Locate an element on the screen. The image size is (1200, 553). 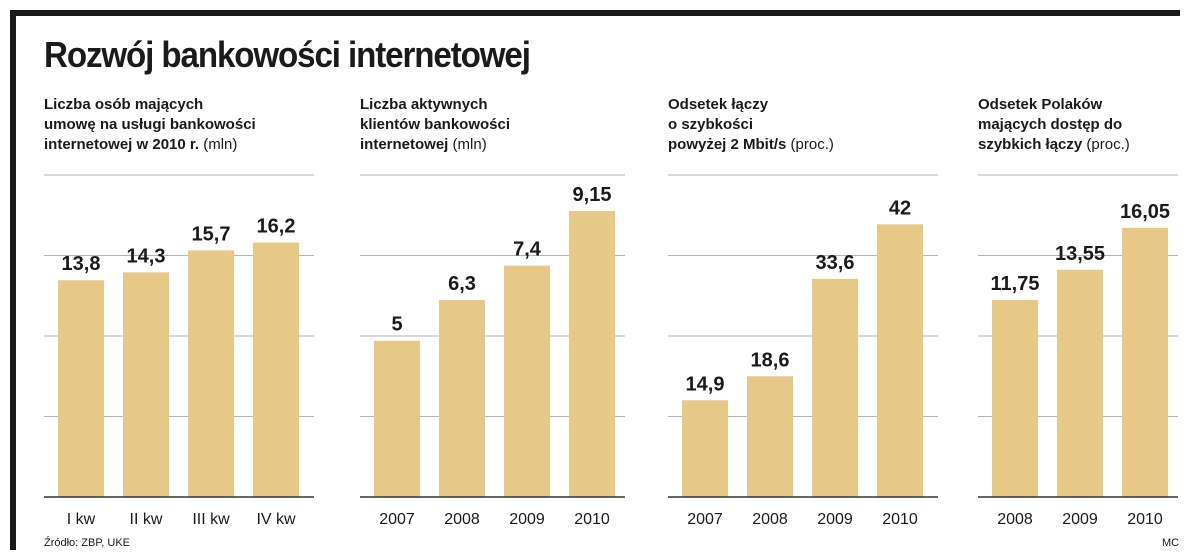
category-label: I kw is located at coordinates (81, 519).